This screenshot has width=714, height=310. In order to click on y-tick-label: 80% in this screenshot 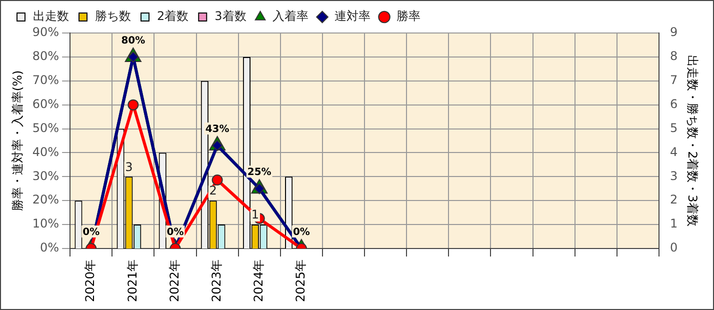, I will do `click(46, 56)`.